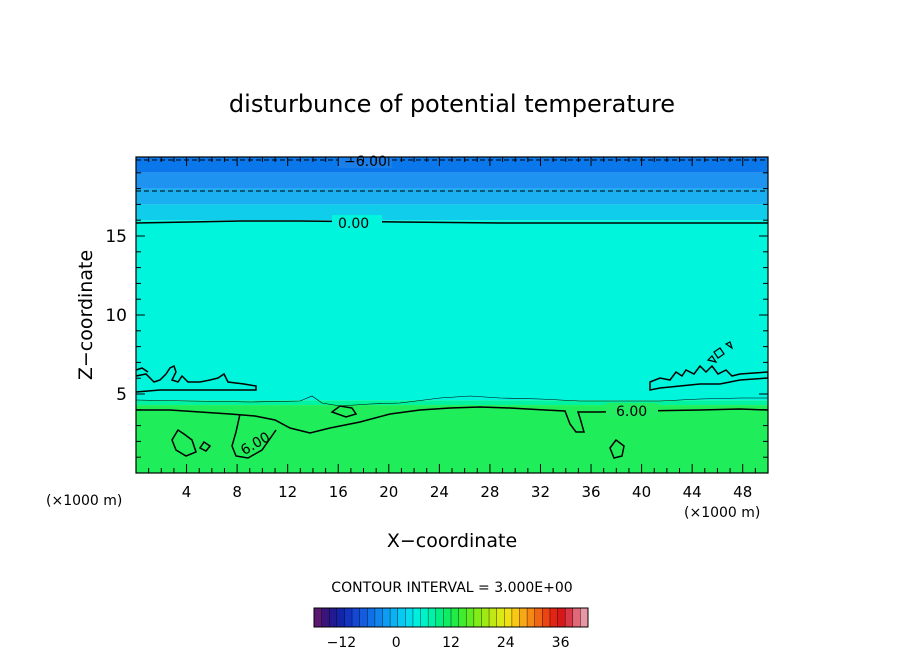  Describe the element at coordinates (722, 513) in the screenshot. I see `x-unit-label: (×1000 m)` at that location.